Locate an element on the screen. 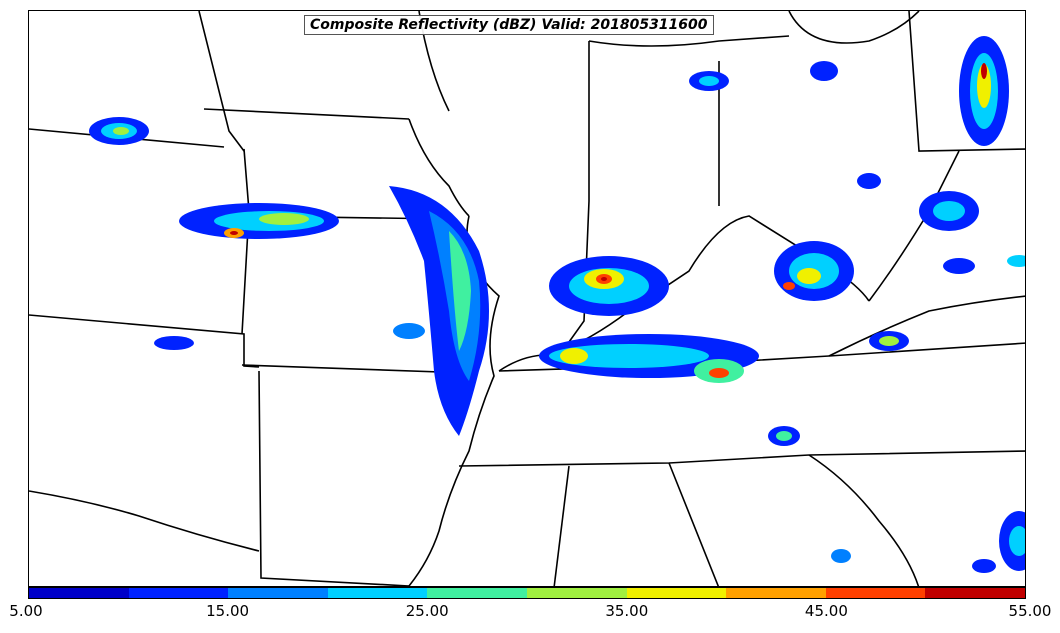  border-nc-va is located at coordinates (926, 326).